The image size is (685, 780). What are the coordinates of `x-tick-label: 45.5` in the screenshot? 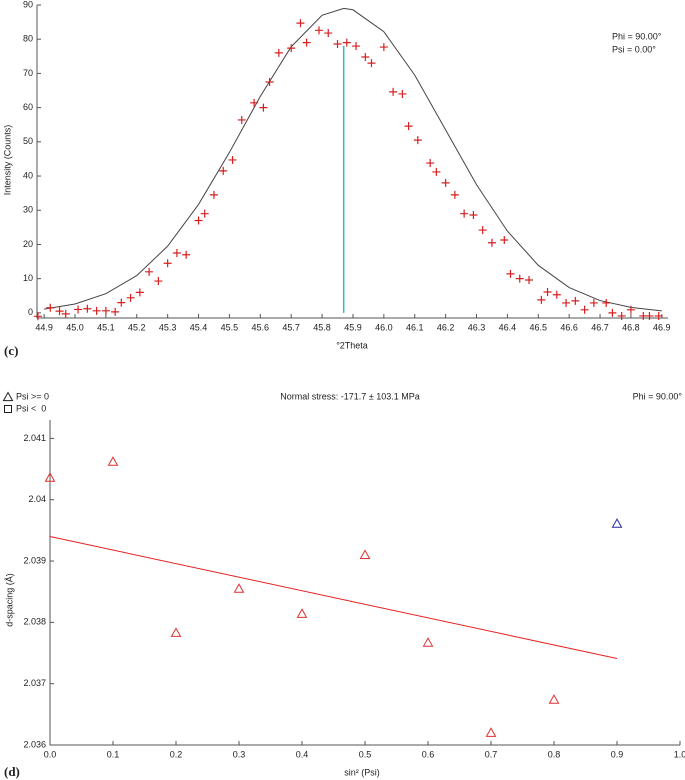 It's located at (230, 327).